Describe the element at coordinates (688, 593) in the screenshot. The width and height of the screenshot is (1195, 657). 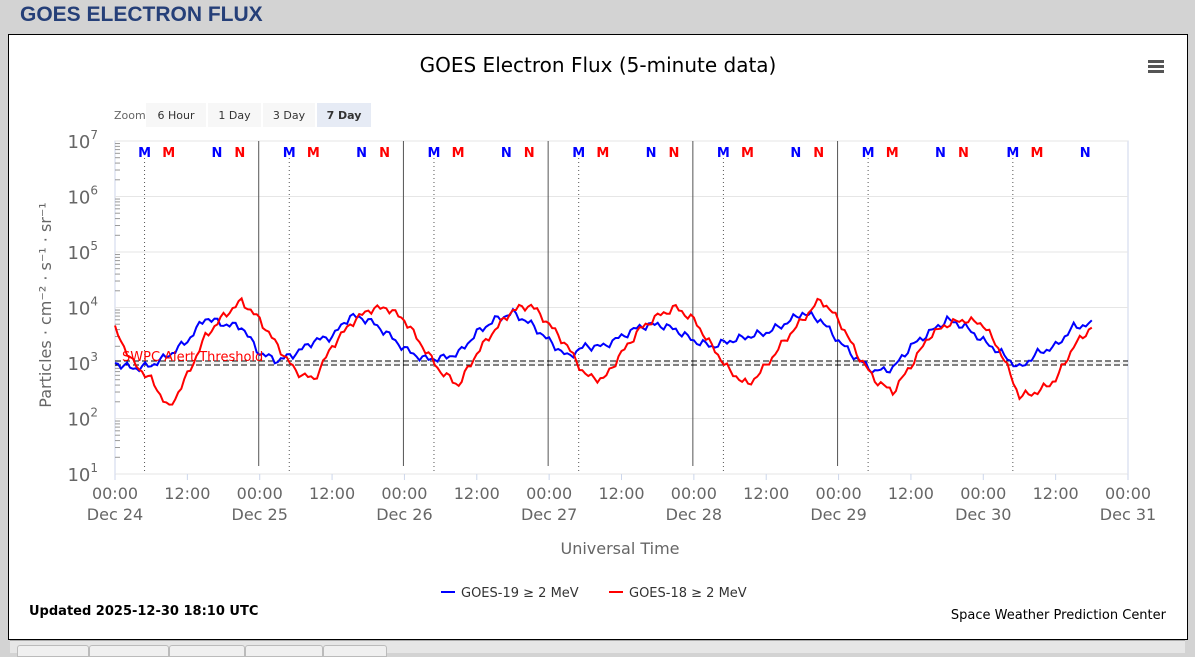
I see `legend-label: GOES-18 ≥ 2 MeV` at that location.